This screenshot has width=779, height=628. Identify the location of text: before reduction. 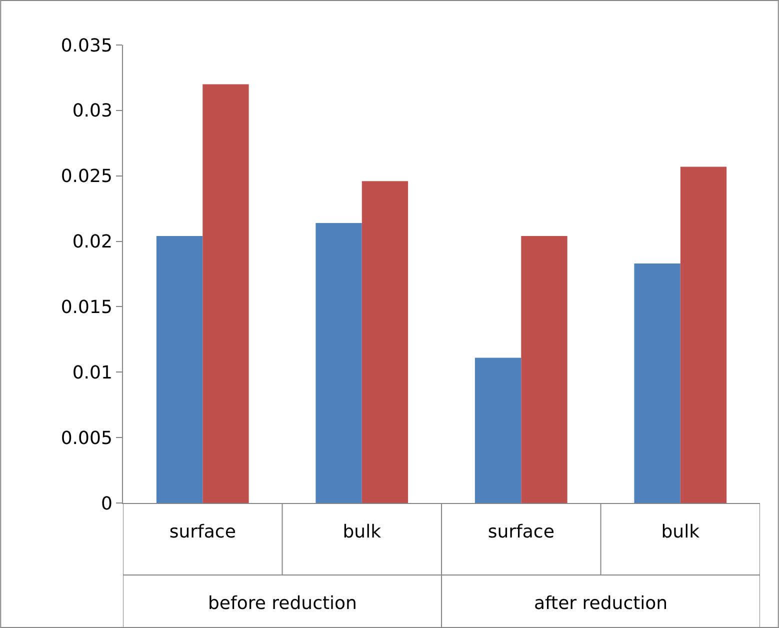
(282, 603).